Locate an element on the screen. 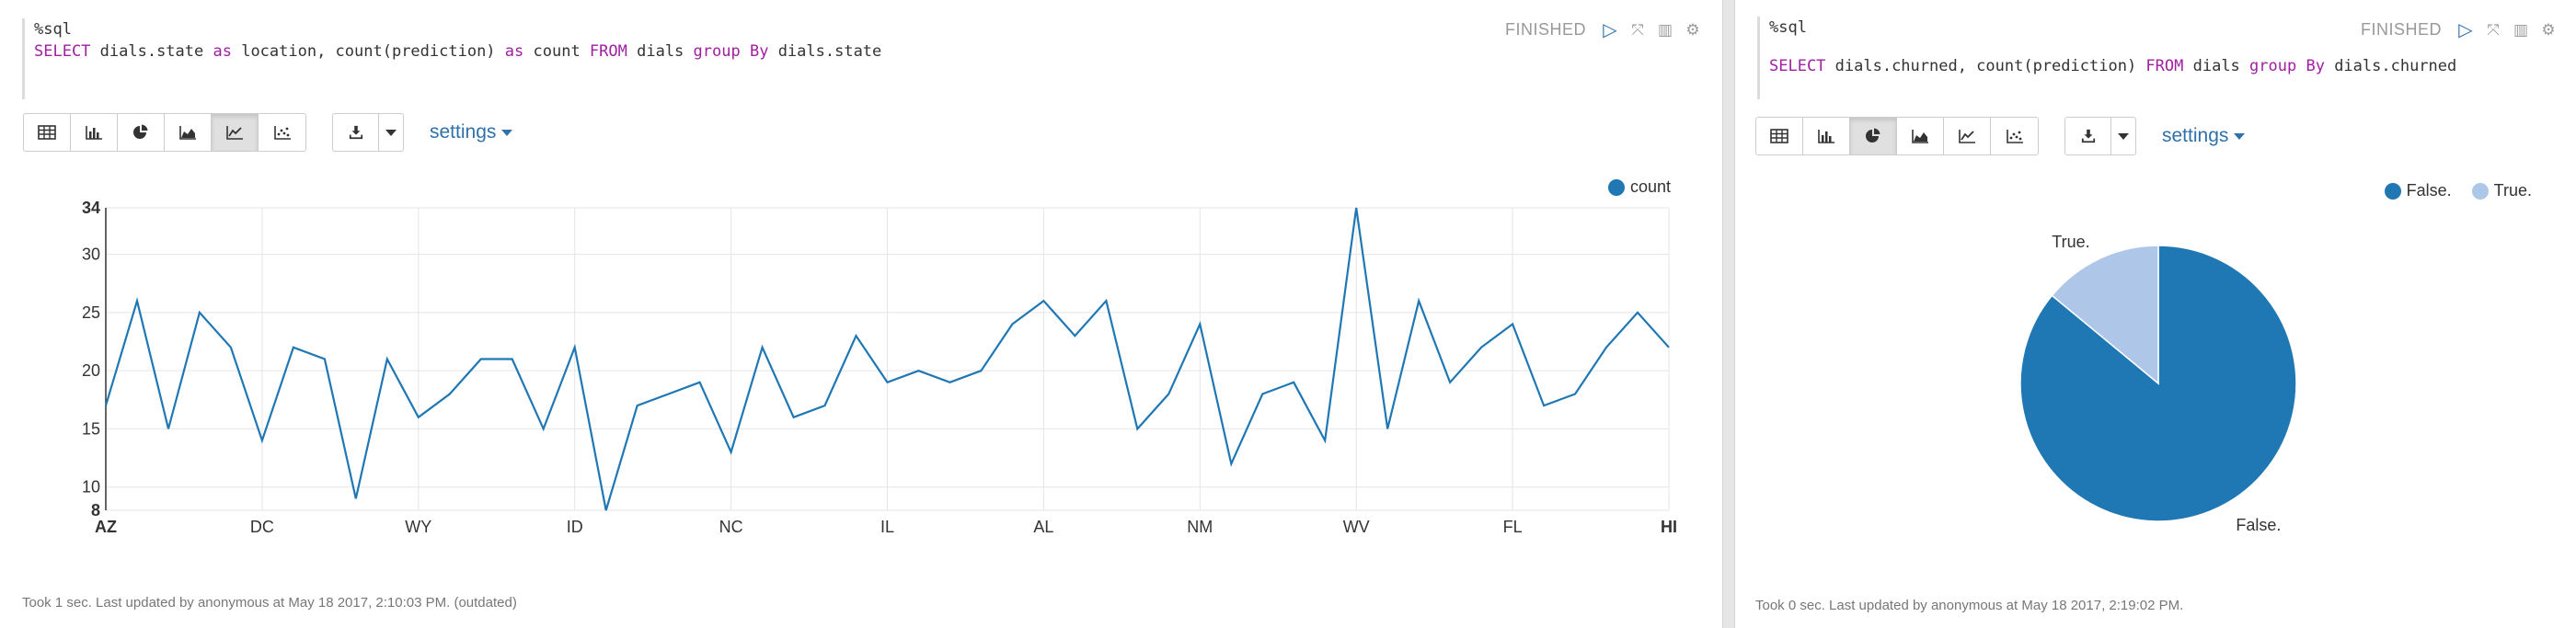 The width and height of the screenshot is (2576, 628). line-chart-icon is located at coordinates (234, 133).